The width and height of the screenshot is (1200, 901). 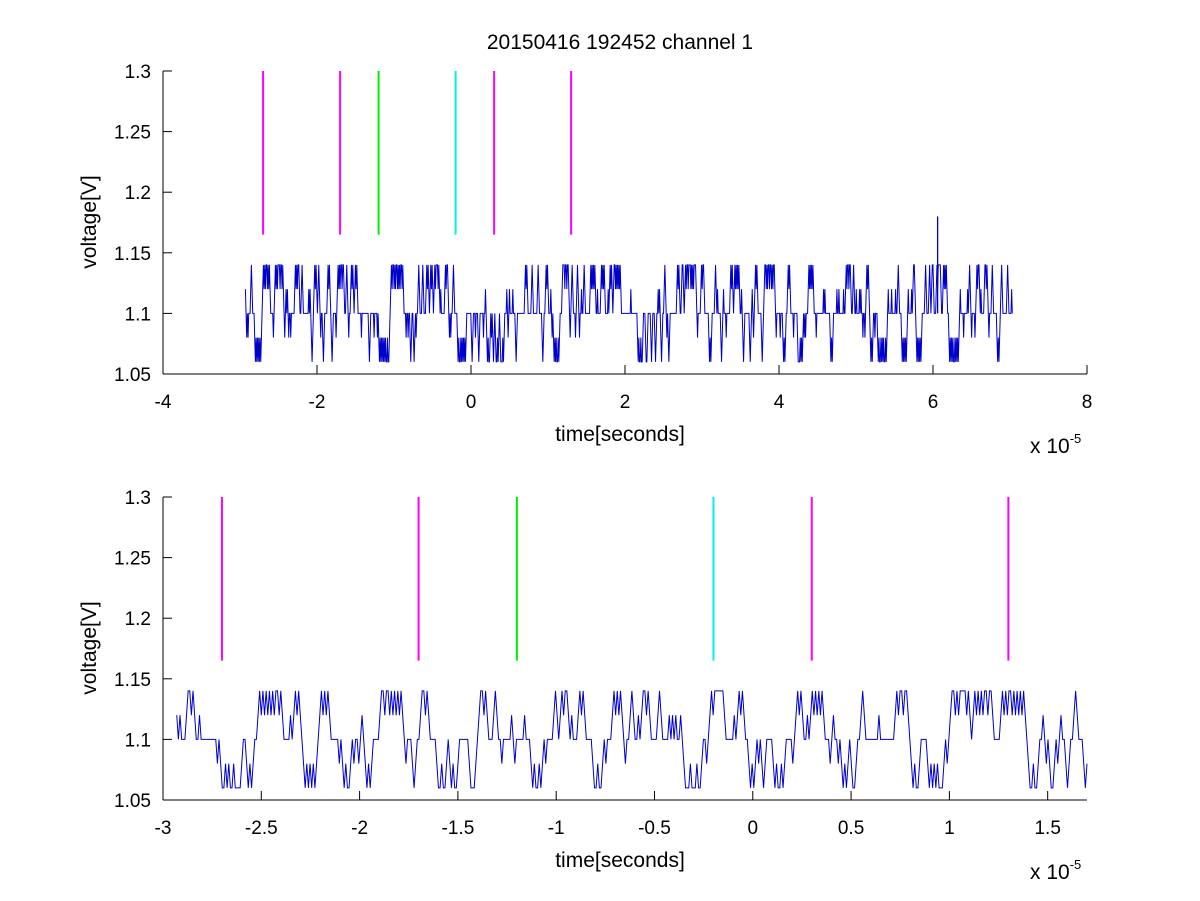 I want to click on top-y-tick-label: 1.2, so click(x=138, y=193).